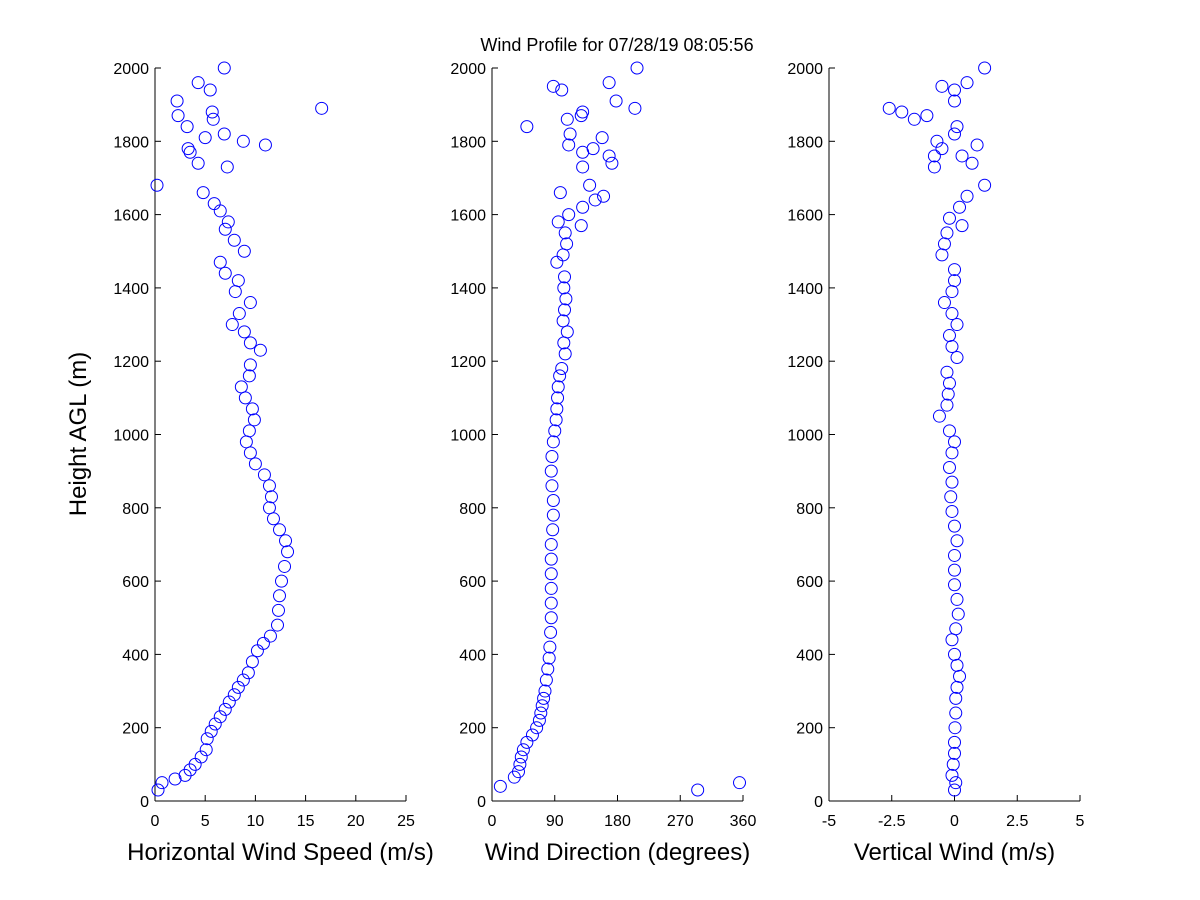 This screenshot has width=1200, height=900. What do you see at coordinates (1080, 821) in the screenshot?
I see `vertical-x-tick-label: 5` at bounding box center [1080, 821].